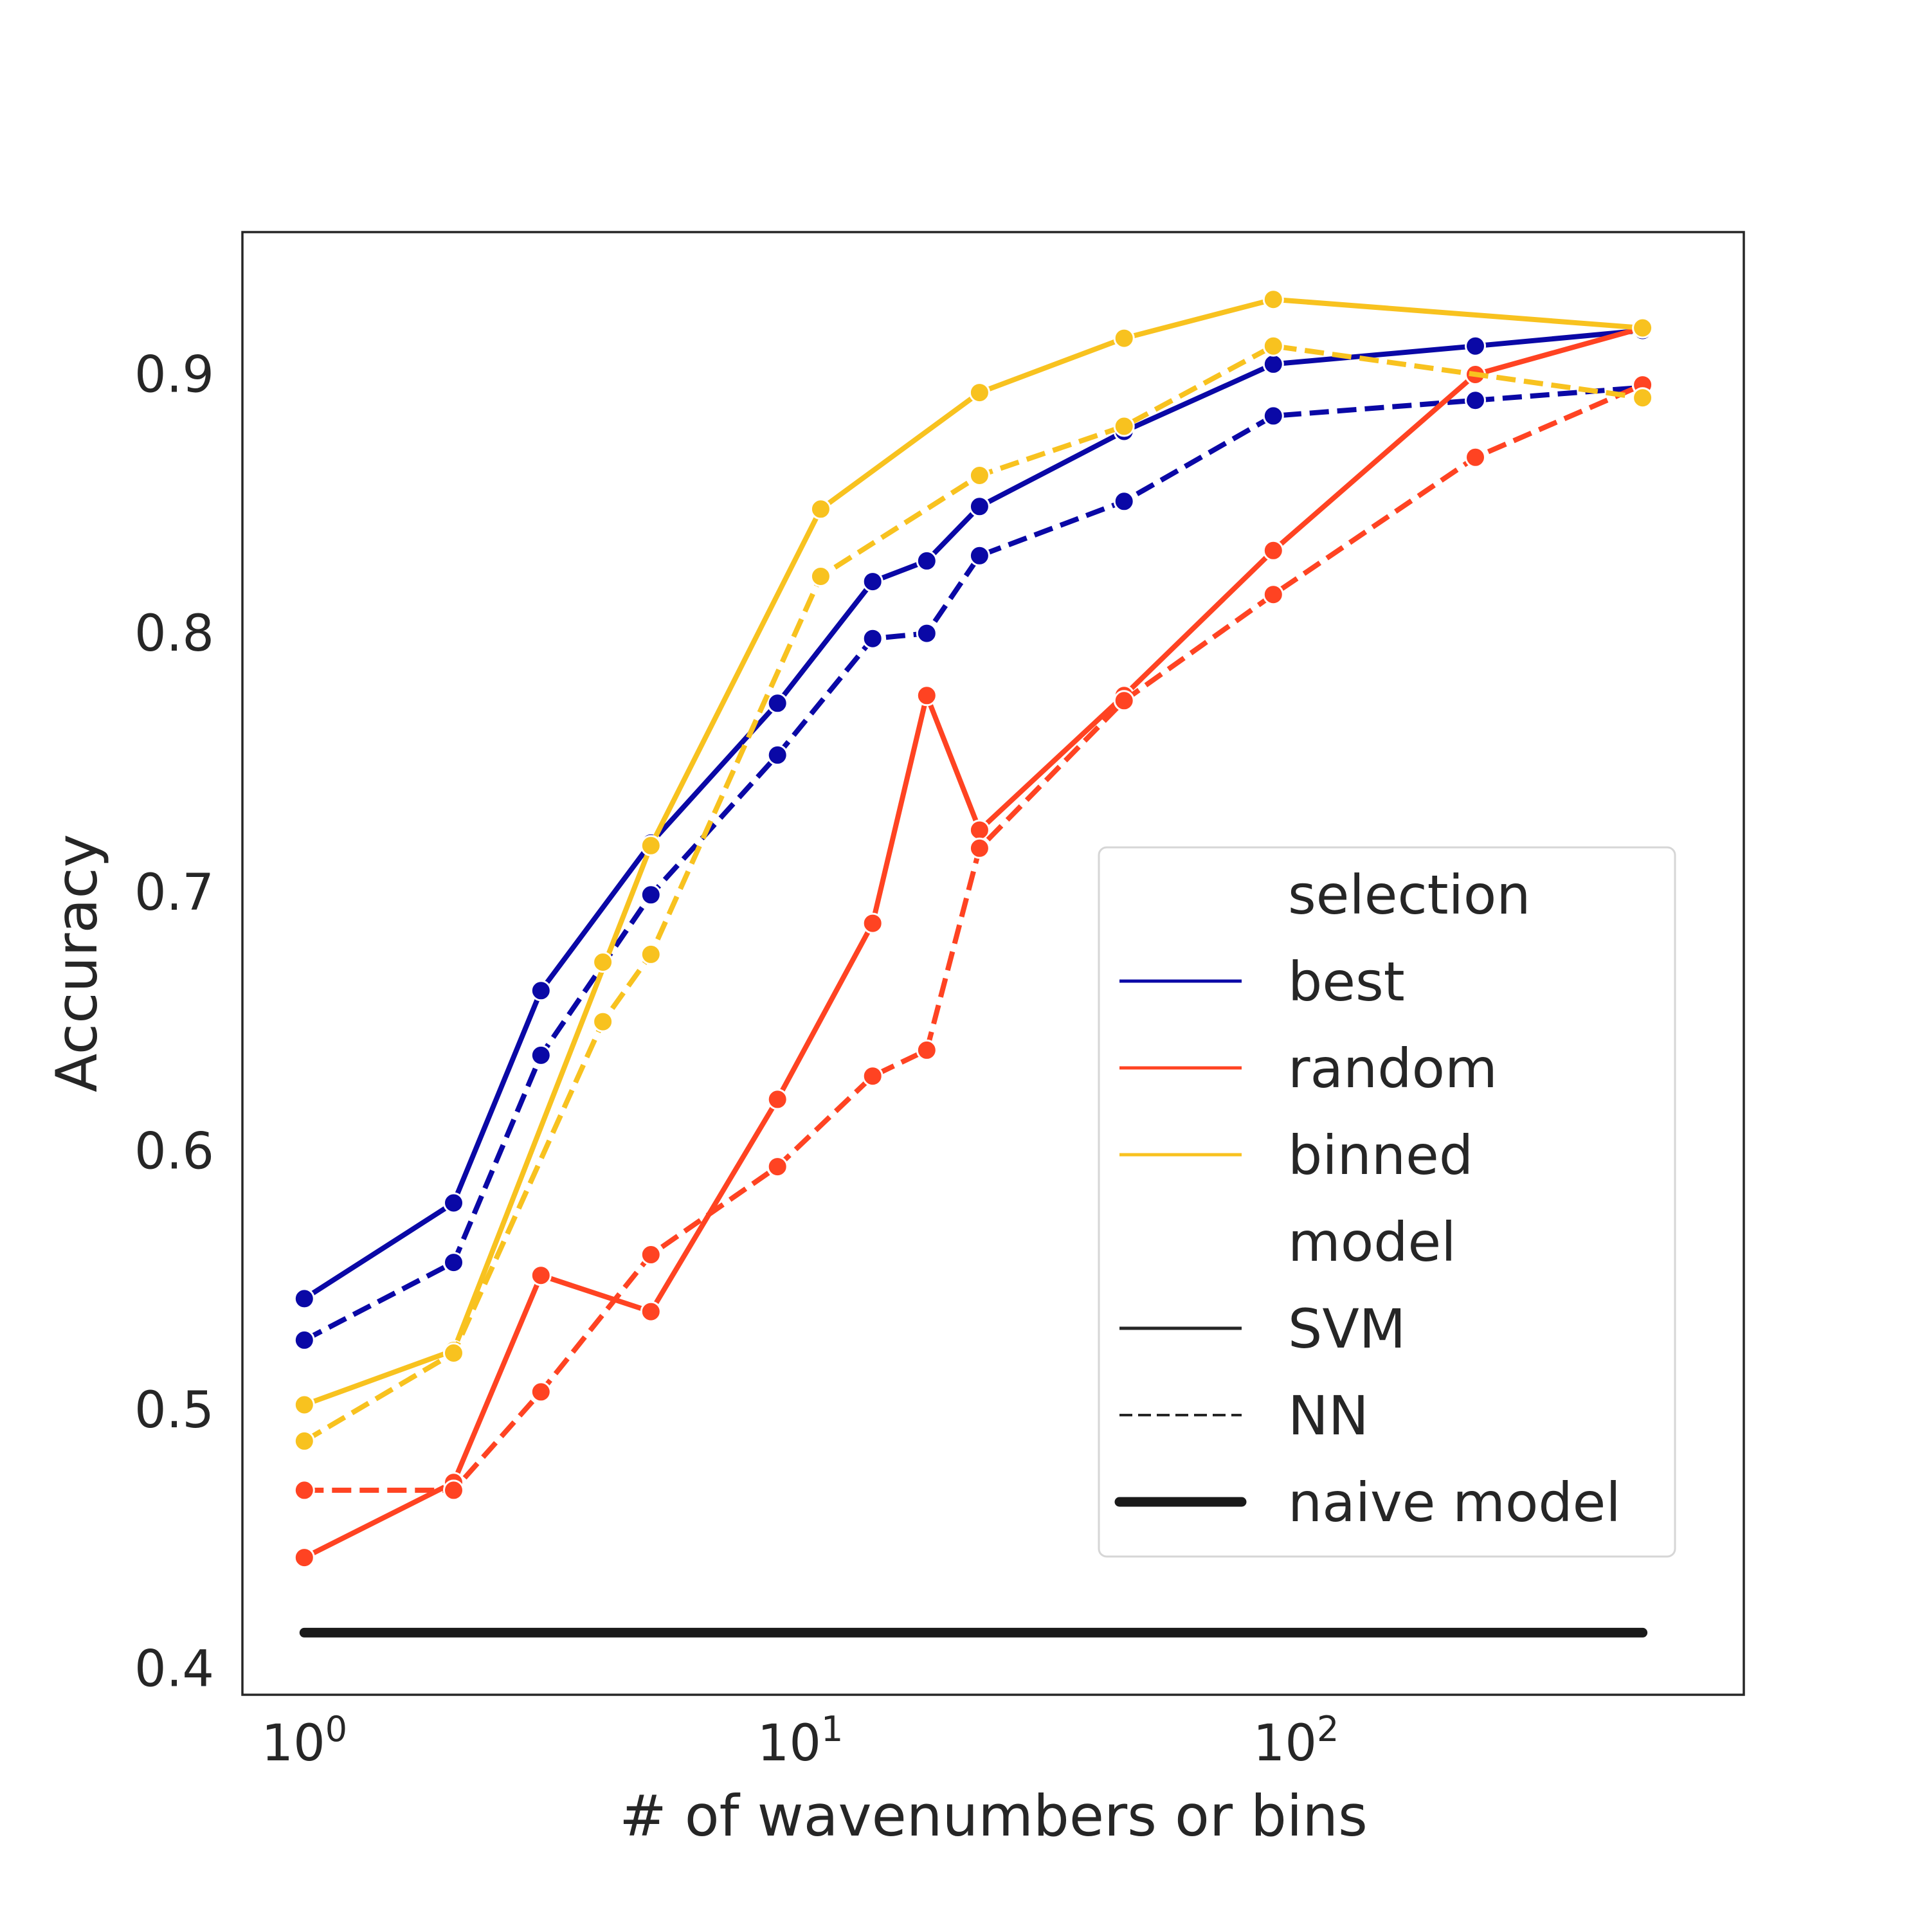 The image size is (1929, 1932). I want to click on y-tick-label: 0.7, so click(174, 893).